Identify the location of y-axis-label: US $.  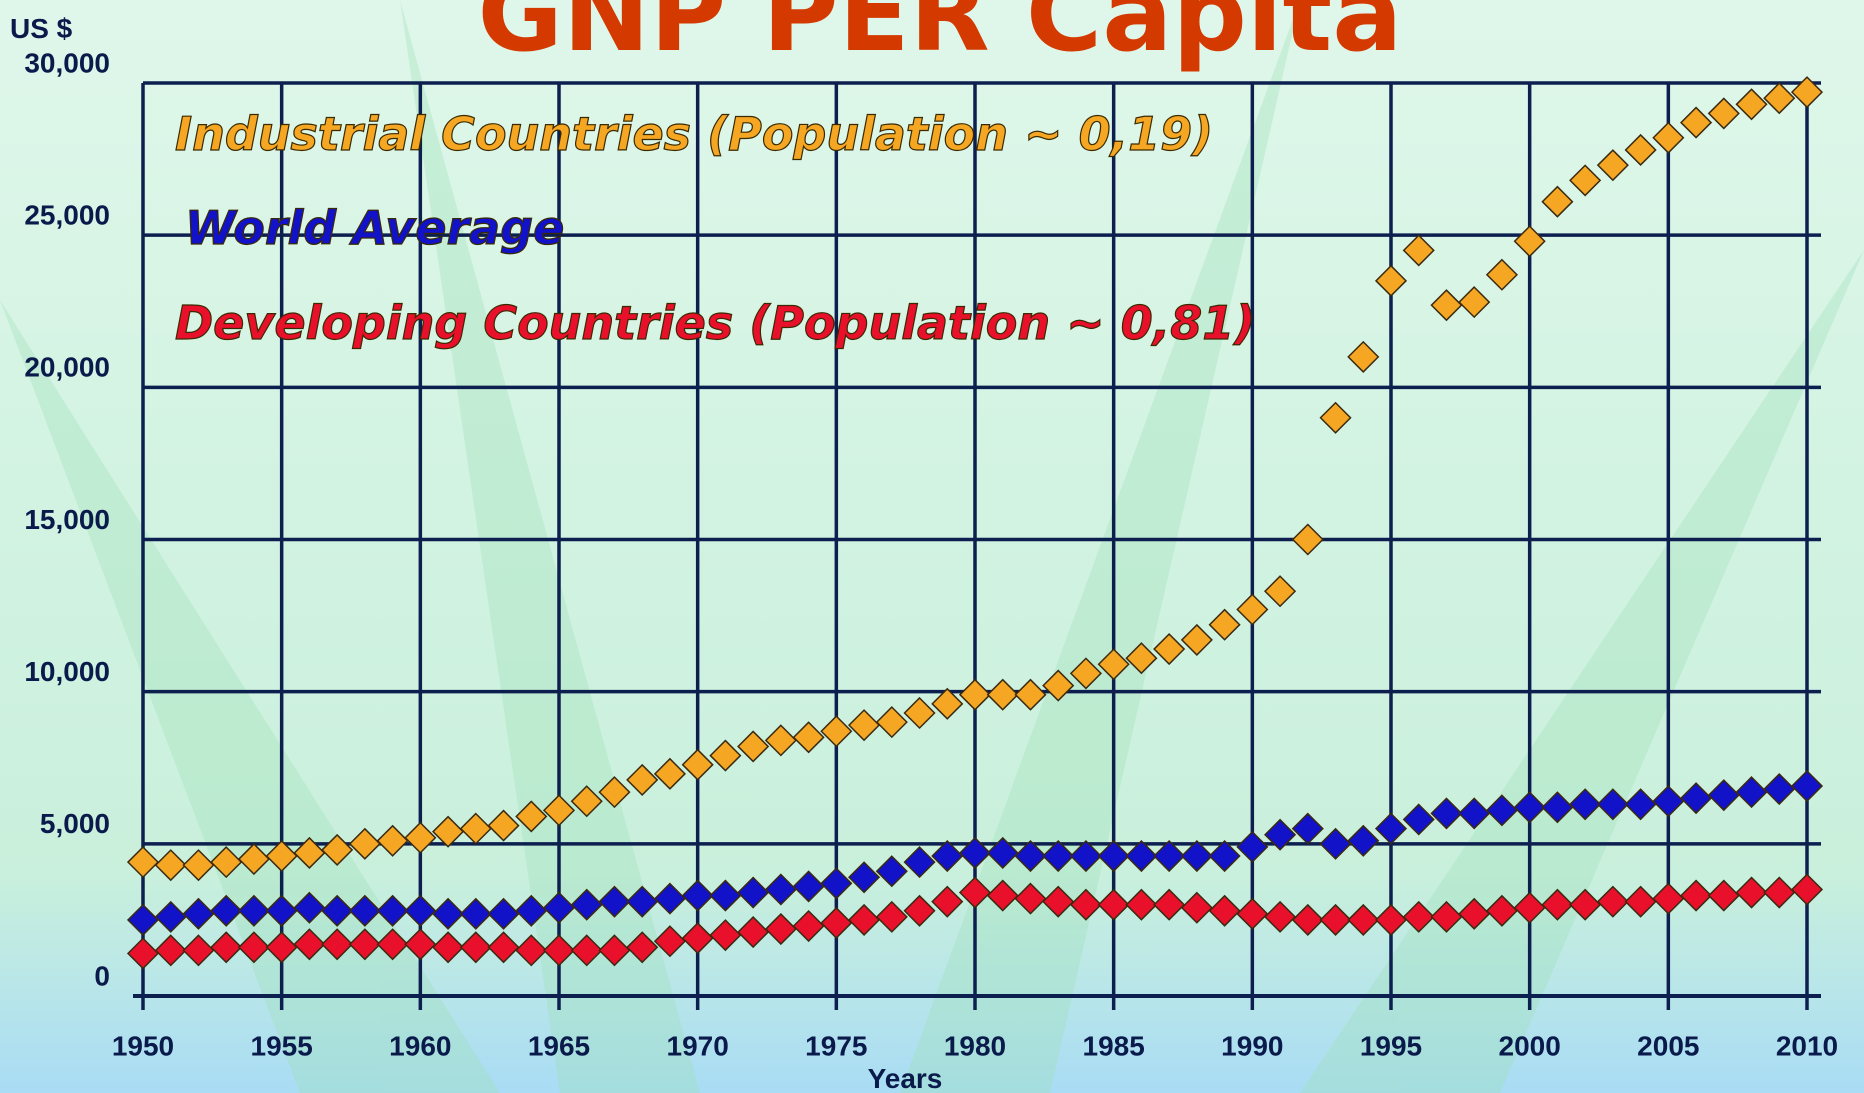
(41, 28).